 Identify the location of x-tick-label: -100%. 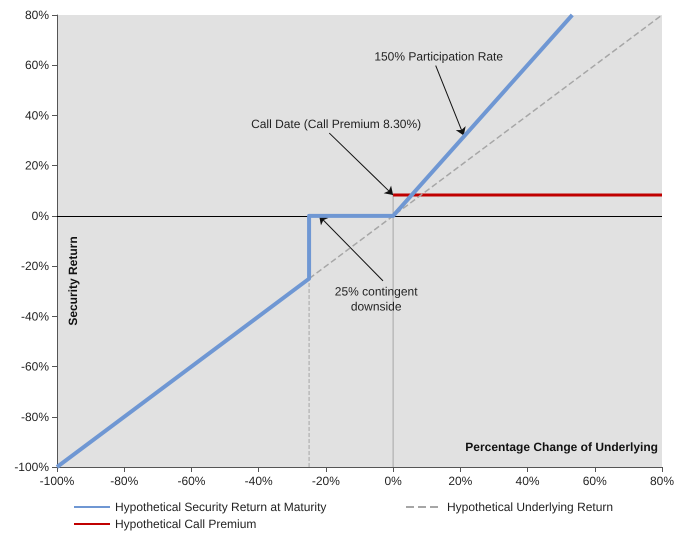
(57, 481).